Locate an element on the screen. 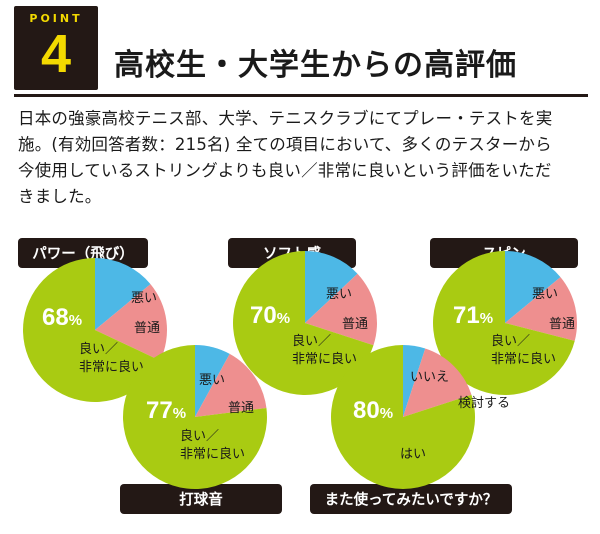 This screenshot has height=534, width=600. slice-label: いいえ is located at coordinates (429, 377).